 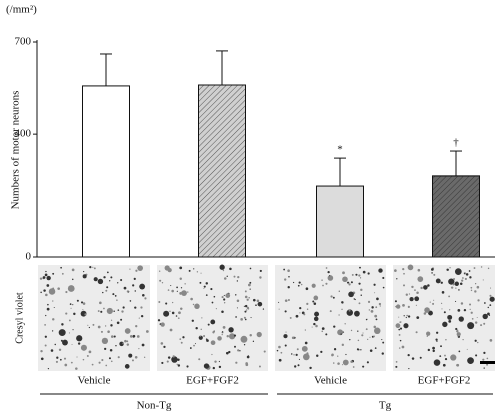 I want to click on y-axis-label: Numbers of motor neurons, so click(x=16, y=150).